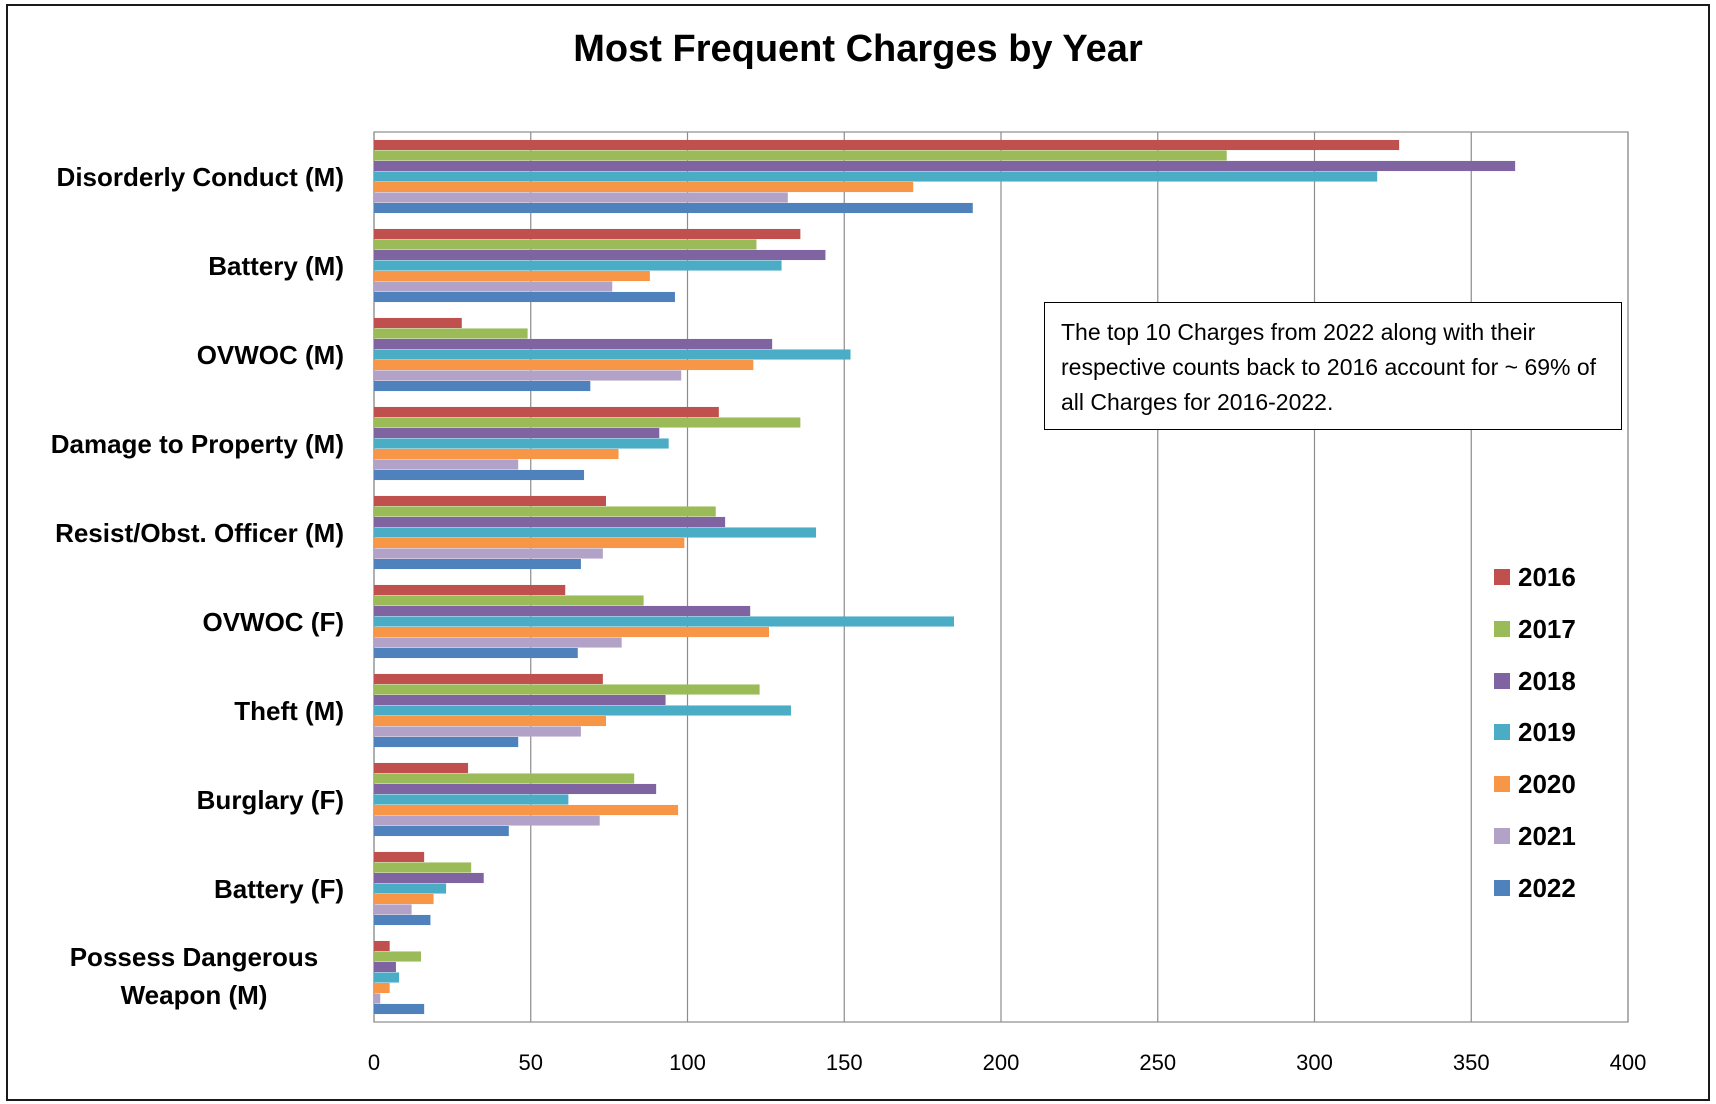 The width and height of the screenshot is (1716, 1104). I want to click on legend-label: 2017, so click(1547, 628).